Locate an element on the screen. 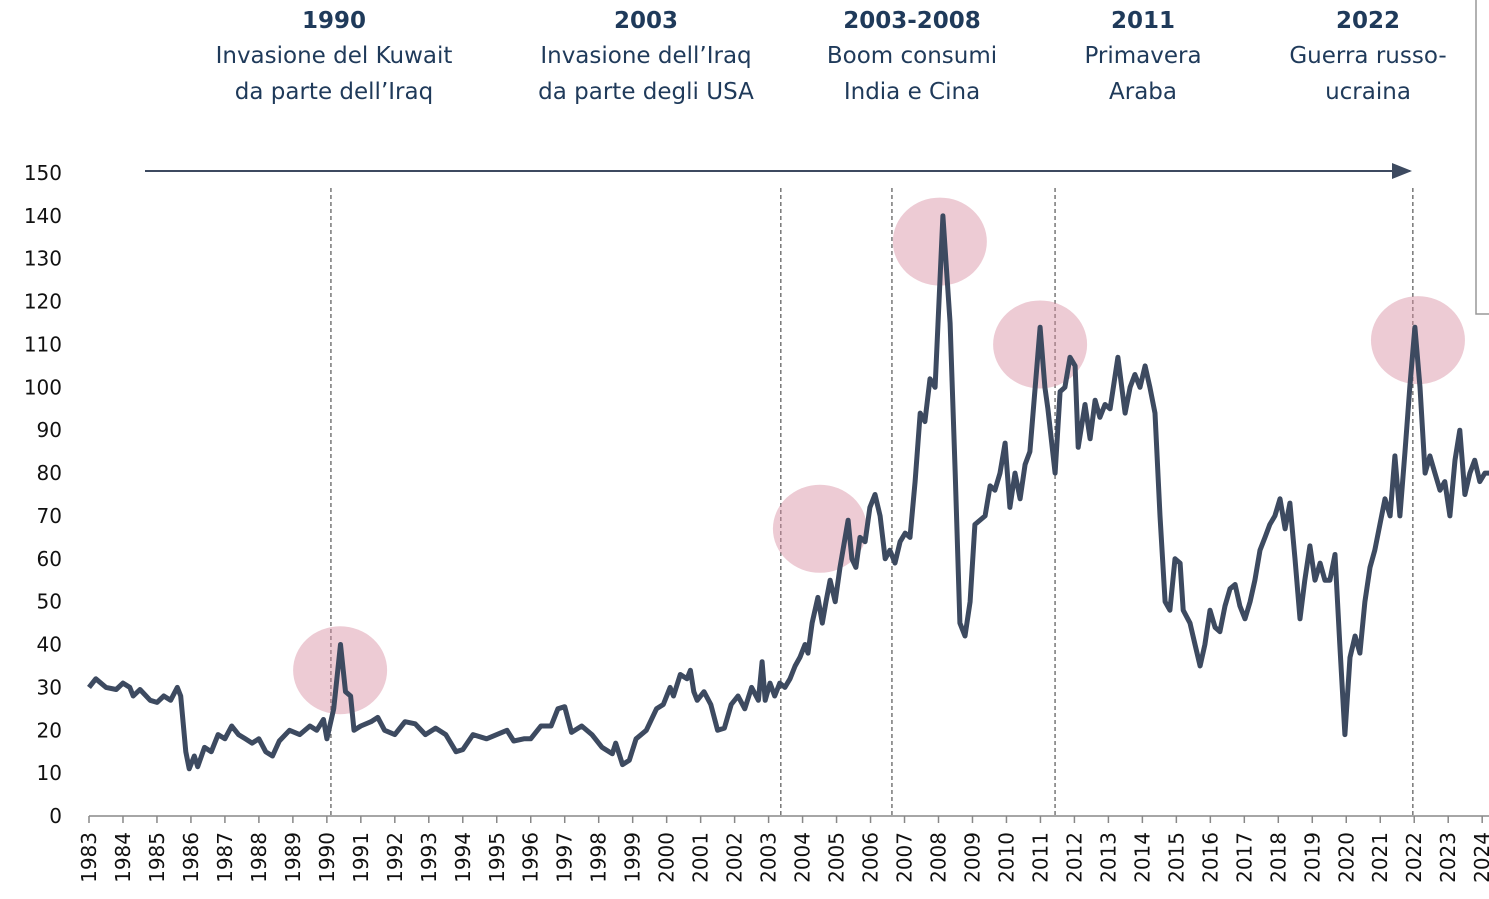  y-tick-label: 60 is located at coordinates (49, 559).